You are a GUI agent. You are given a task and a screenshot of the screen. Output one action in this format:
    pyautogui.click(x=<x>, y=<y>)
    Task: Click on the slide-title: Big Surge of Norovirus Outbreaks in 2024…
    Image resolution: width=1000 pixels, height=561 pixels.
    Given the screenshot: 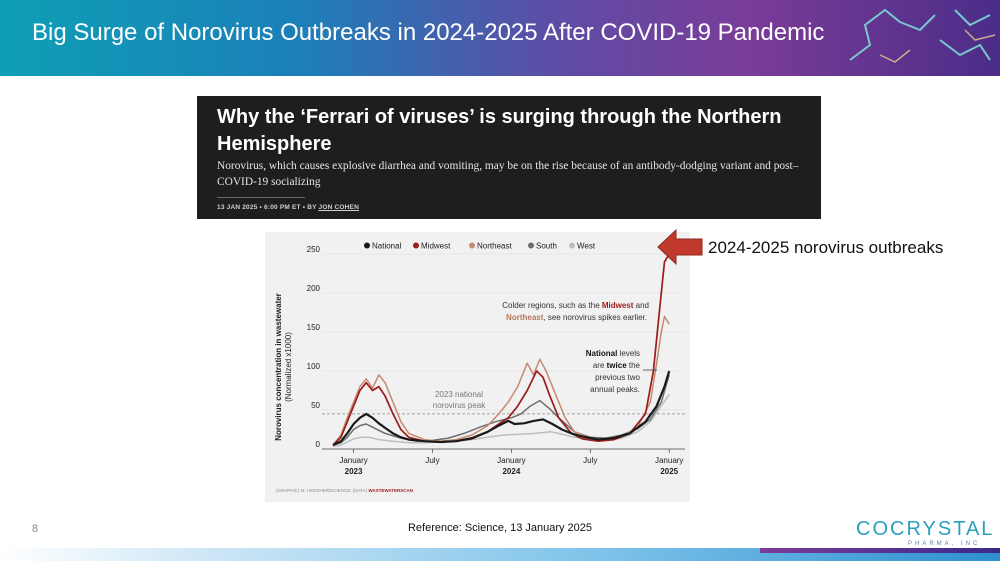 What is the action you would take?
    pyautogui.click(x=428, y=32)
    